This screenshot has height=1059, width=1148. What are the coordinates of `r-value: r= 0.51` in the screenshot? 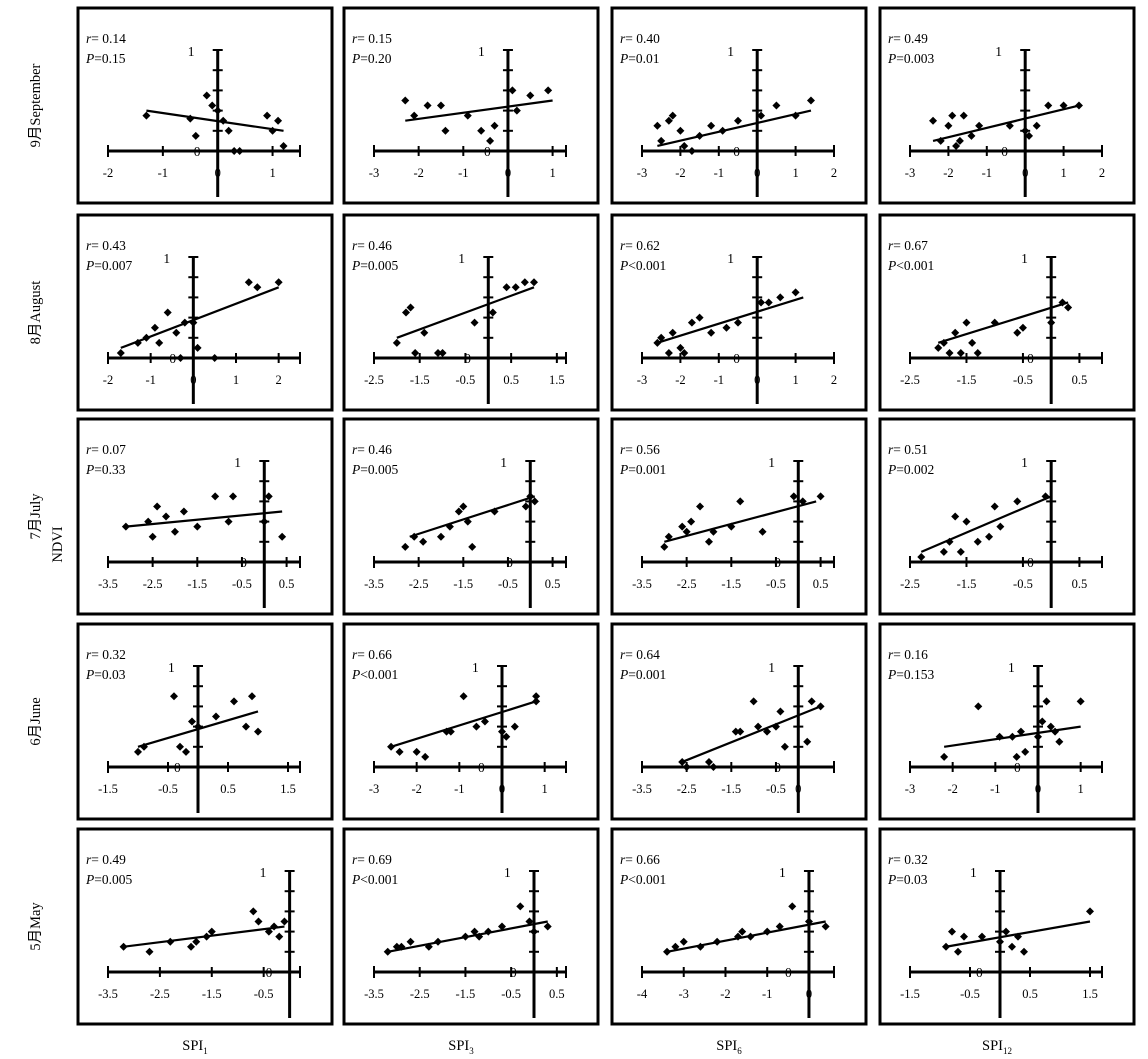 It's located at (908, 449).